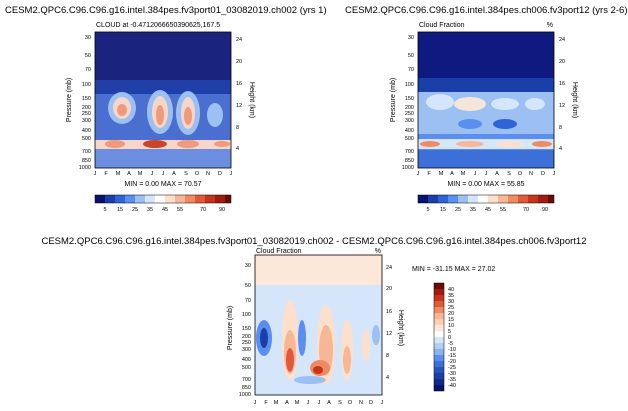  I want to click on panel2-ytick-30: 30, so click(411, 38).